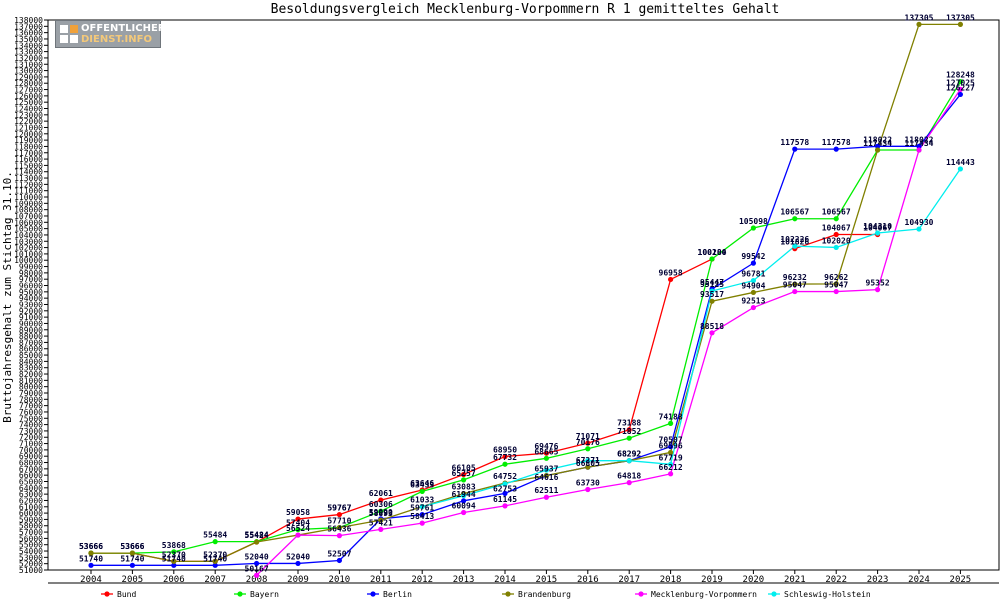  Describe the element at coordinates (28, 197) in the screenshot. I see `y-tick-label: 110000` at that location.